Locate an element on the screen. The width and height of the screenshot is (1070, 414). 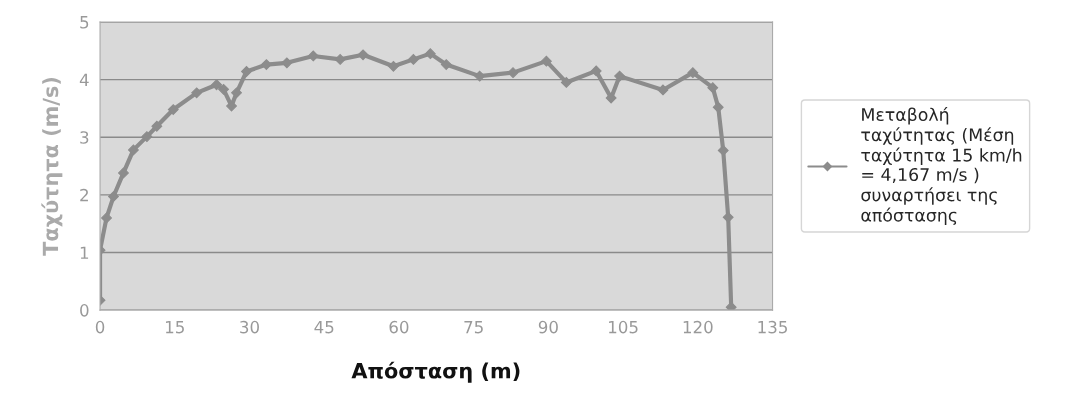
x-axis-title: Απόσταση (m) is located at coordinates (435, 372).